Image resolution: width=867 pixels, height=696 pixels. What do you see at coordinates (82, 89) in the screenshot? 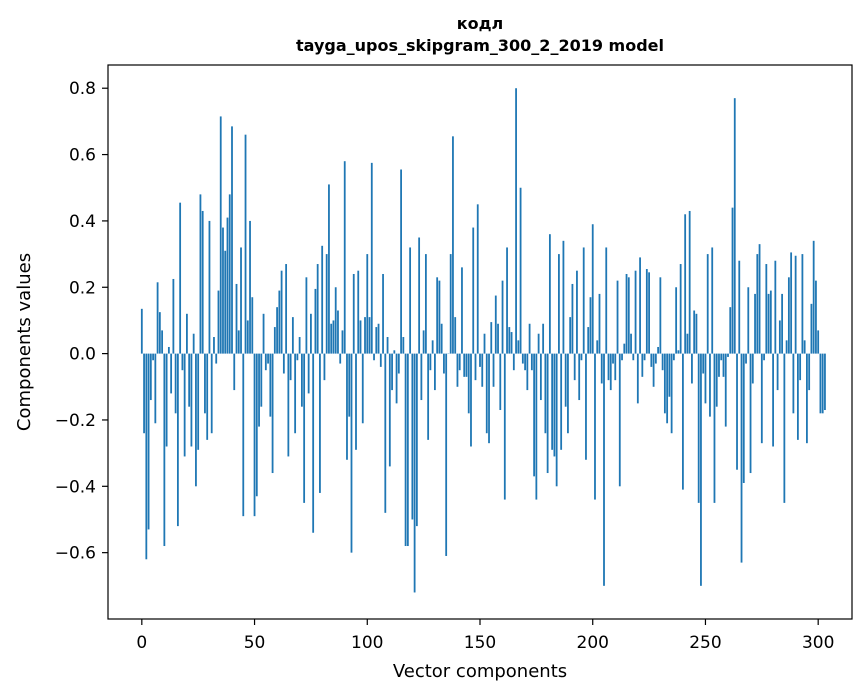
I see `y-tick-label: 0.8` at bounding box center [82, 89].